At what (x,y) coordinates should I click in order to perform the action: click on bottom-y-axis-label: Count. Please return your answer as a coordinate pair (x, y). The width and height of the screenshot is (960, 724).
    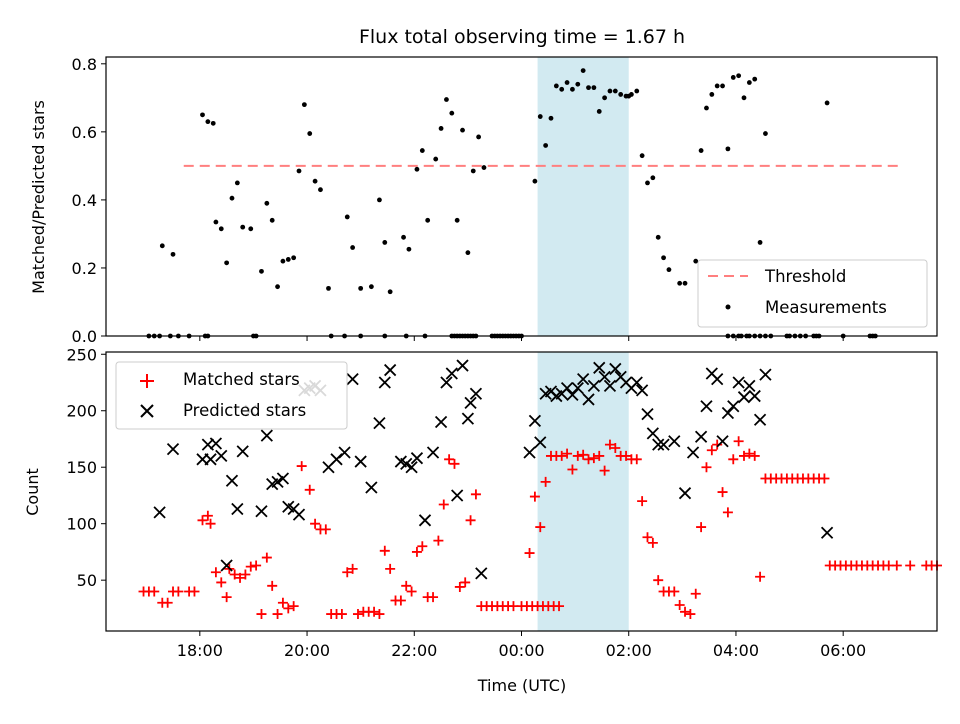
    Looking at the image, I should click on (32, 492).